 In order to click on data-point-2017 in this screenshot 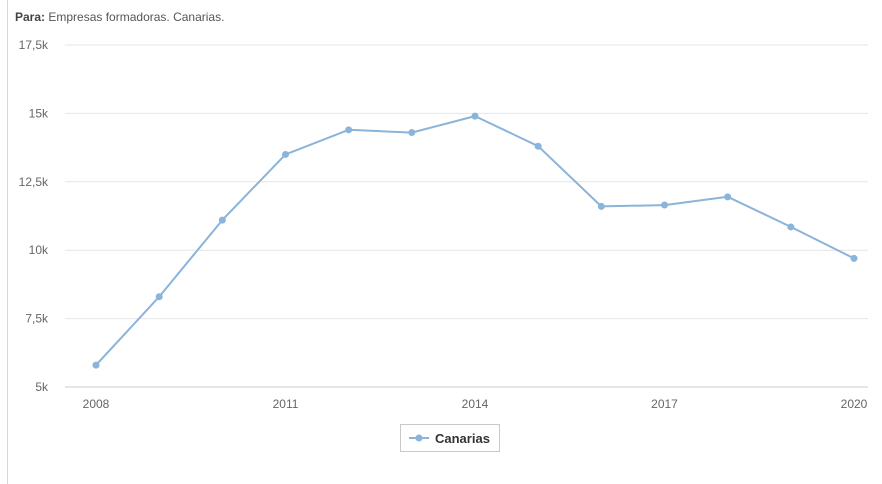, I will do `click(664, 205)`.